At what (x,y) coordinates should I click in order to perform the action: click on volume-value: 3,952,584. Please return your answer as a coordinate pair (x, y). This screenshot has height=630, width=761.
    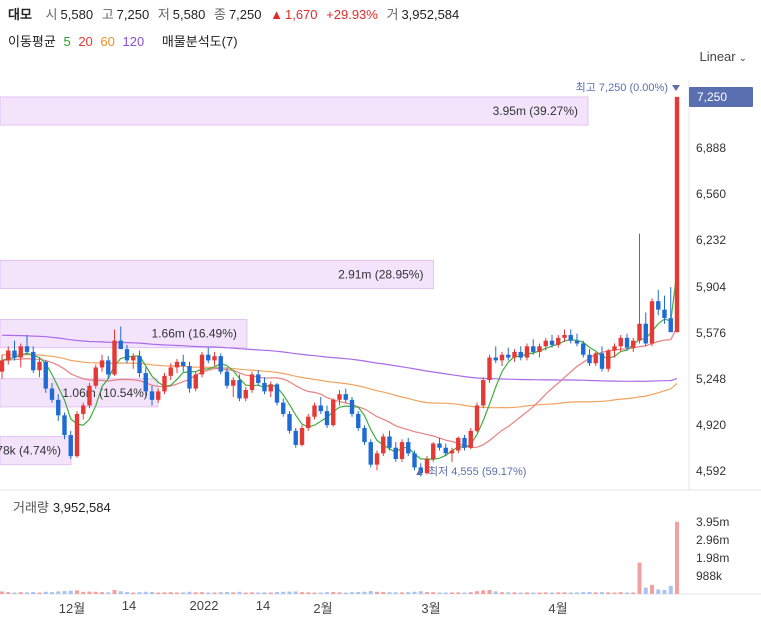
    Looking at the image, I should click on (430, 14).